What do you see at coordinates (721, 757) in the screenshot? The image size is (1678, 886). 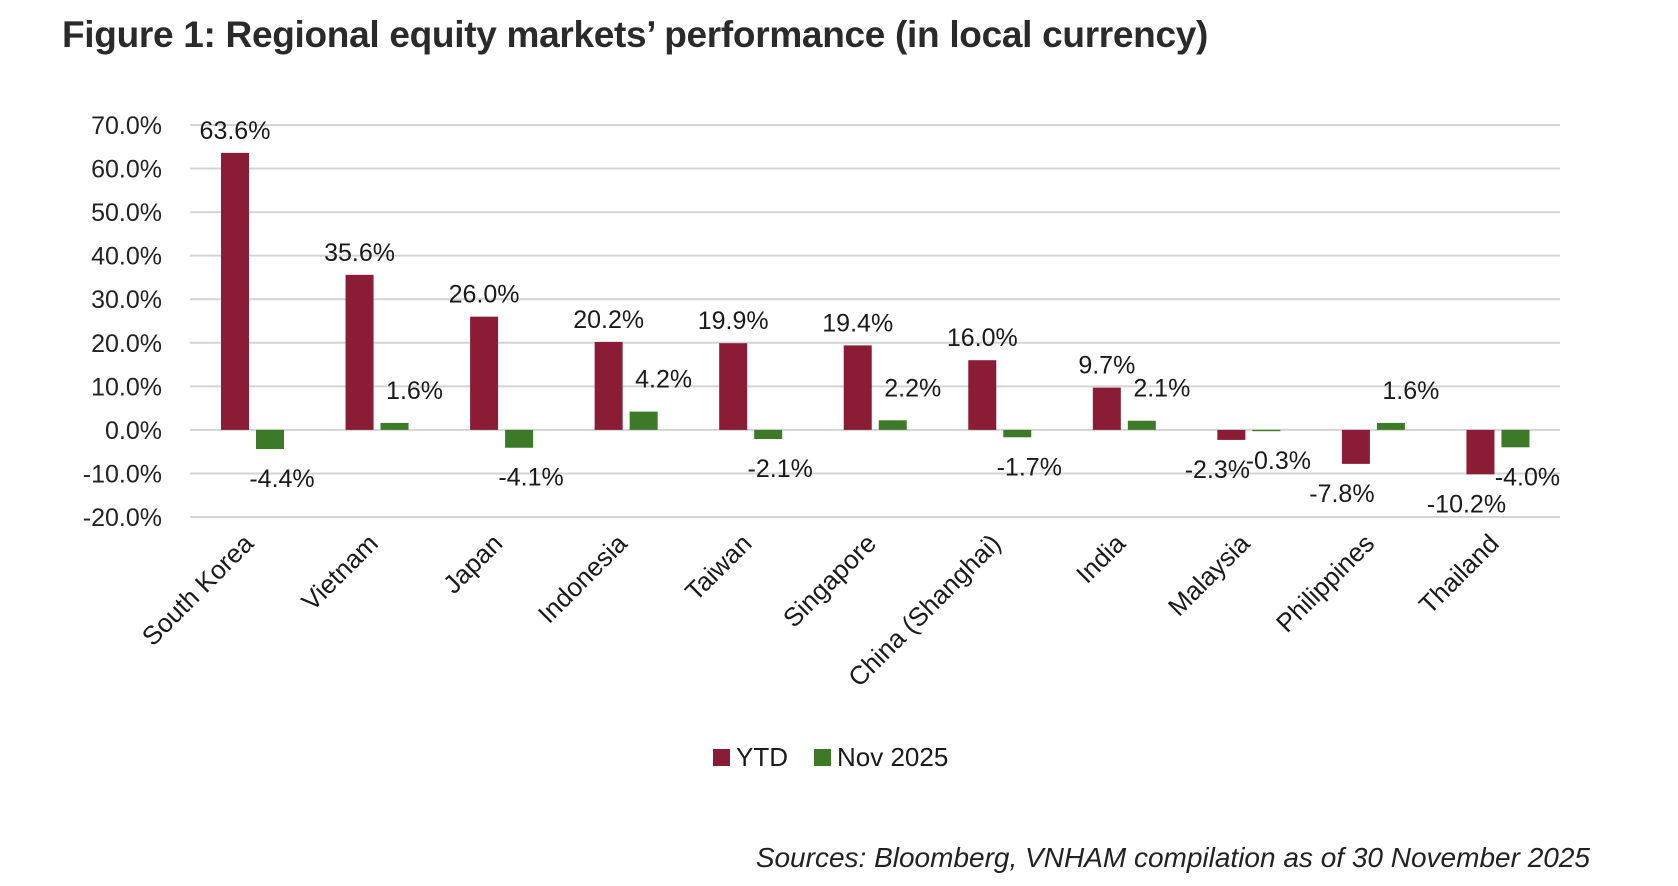 I see `legend-swatch-ytd` at bounding box center [721, 757].